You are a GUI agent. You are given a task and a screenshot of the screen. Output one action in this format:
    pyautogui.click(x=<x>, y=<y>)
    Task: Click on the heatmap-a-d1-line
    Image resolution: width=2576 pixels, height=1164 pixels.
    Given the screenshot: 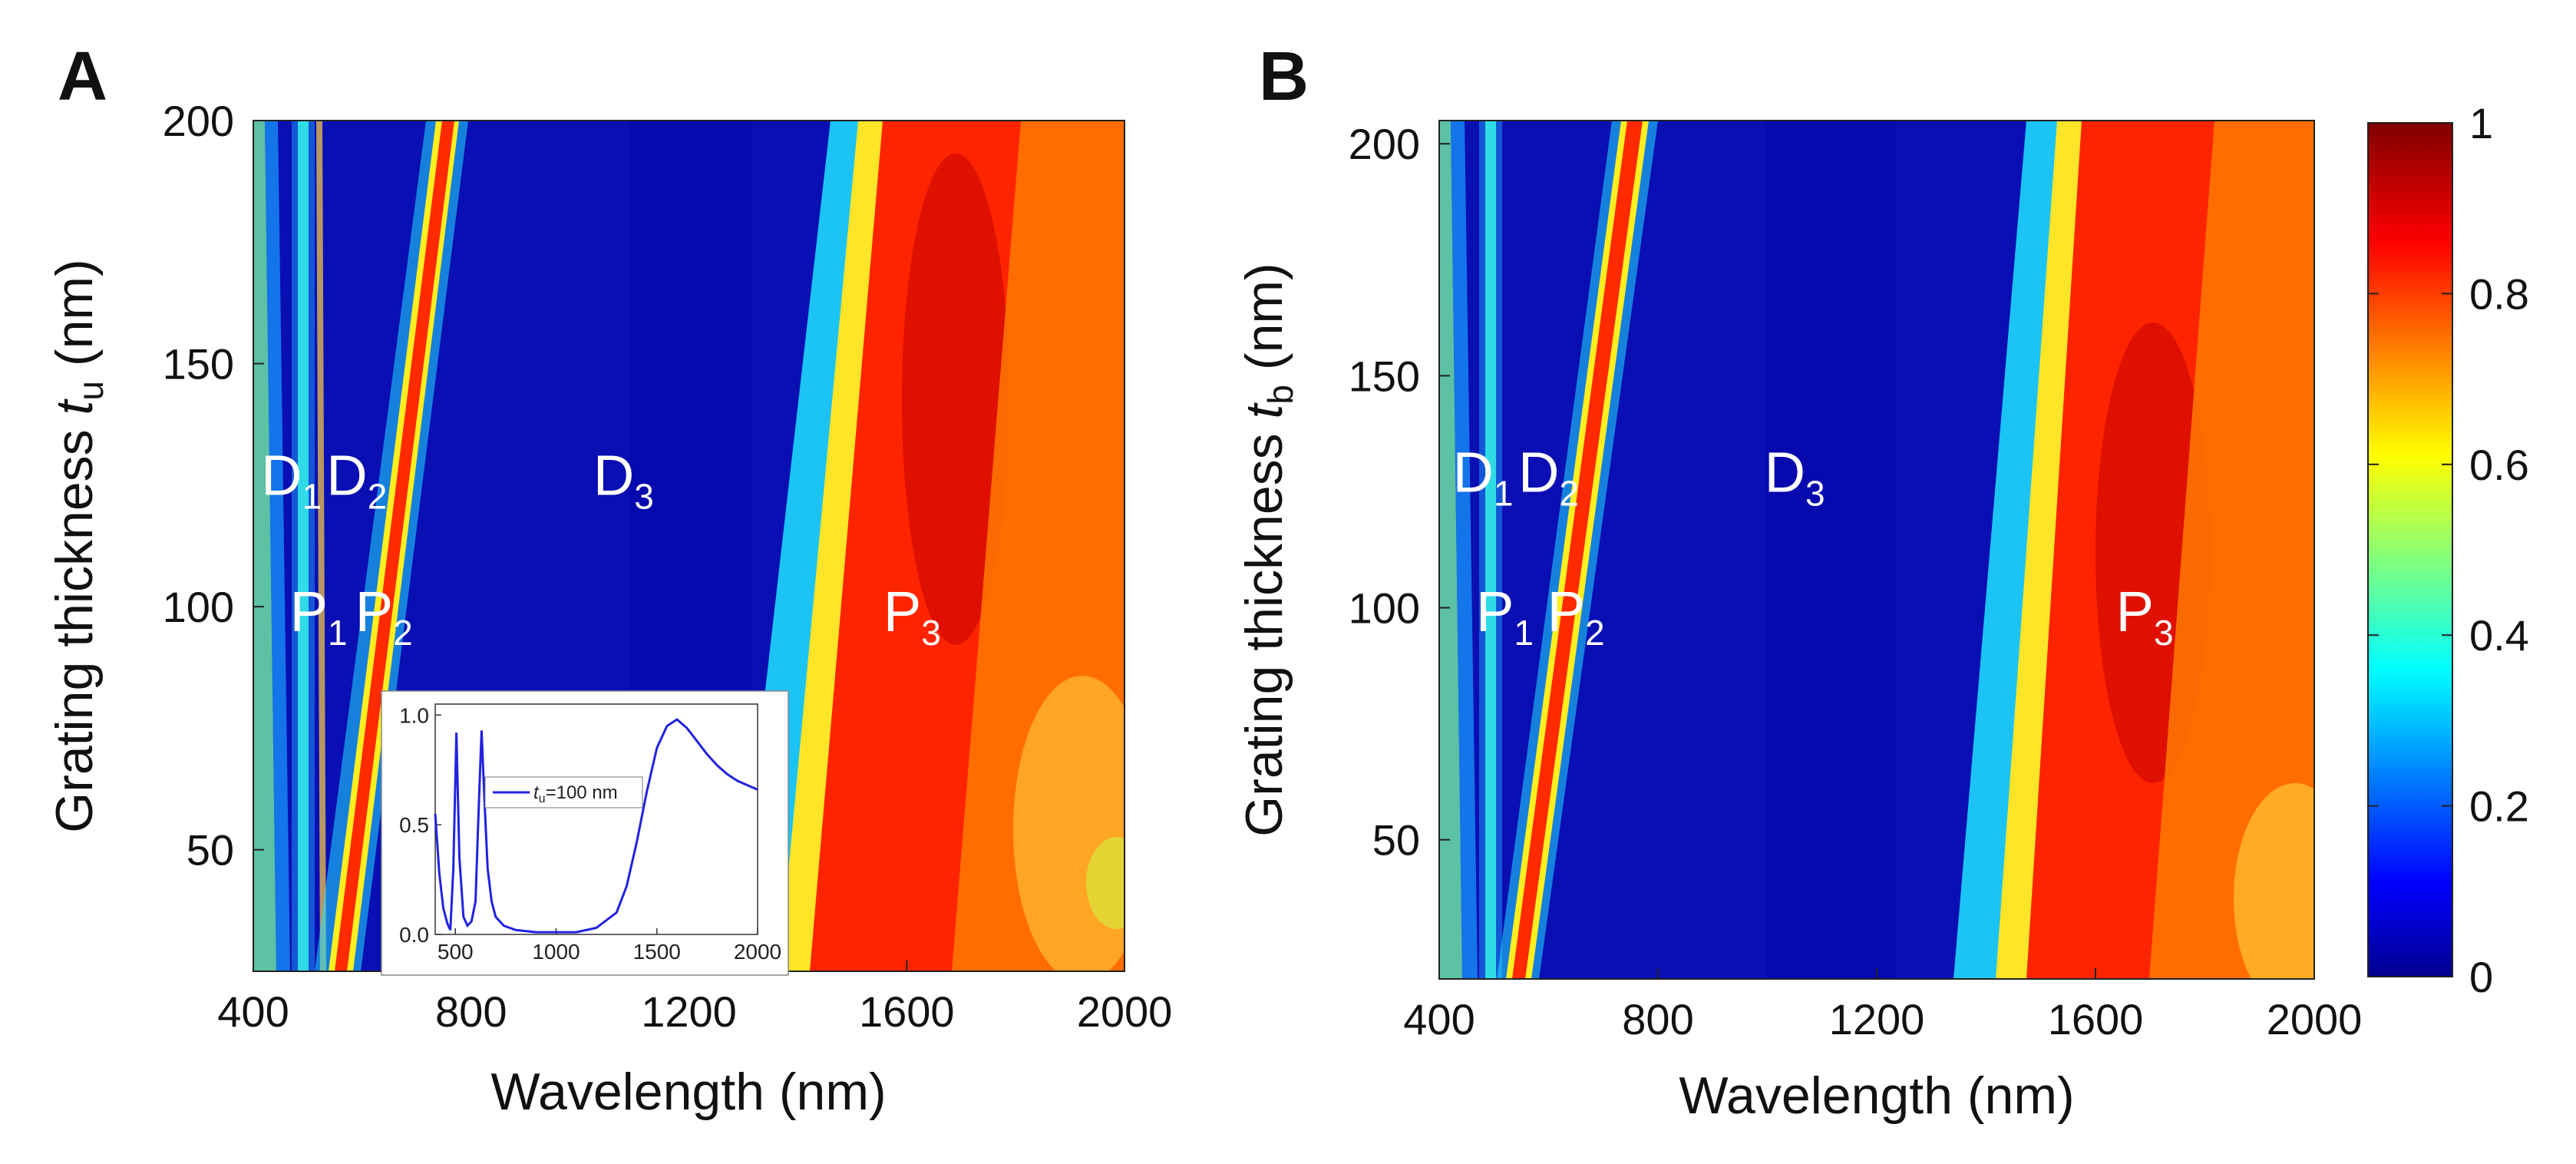 What is the action you would take?
    pyautogui.click(x=303, y=546)
    